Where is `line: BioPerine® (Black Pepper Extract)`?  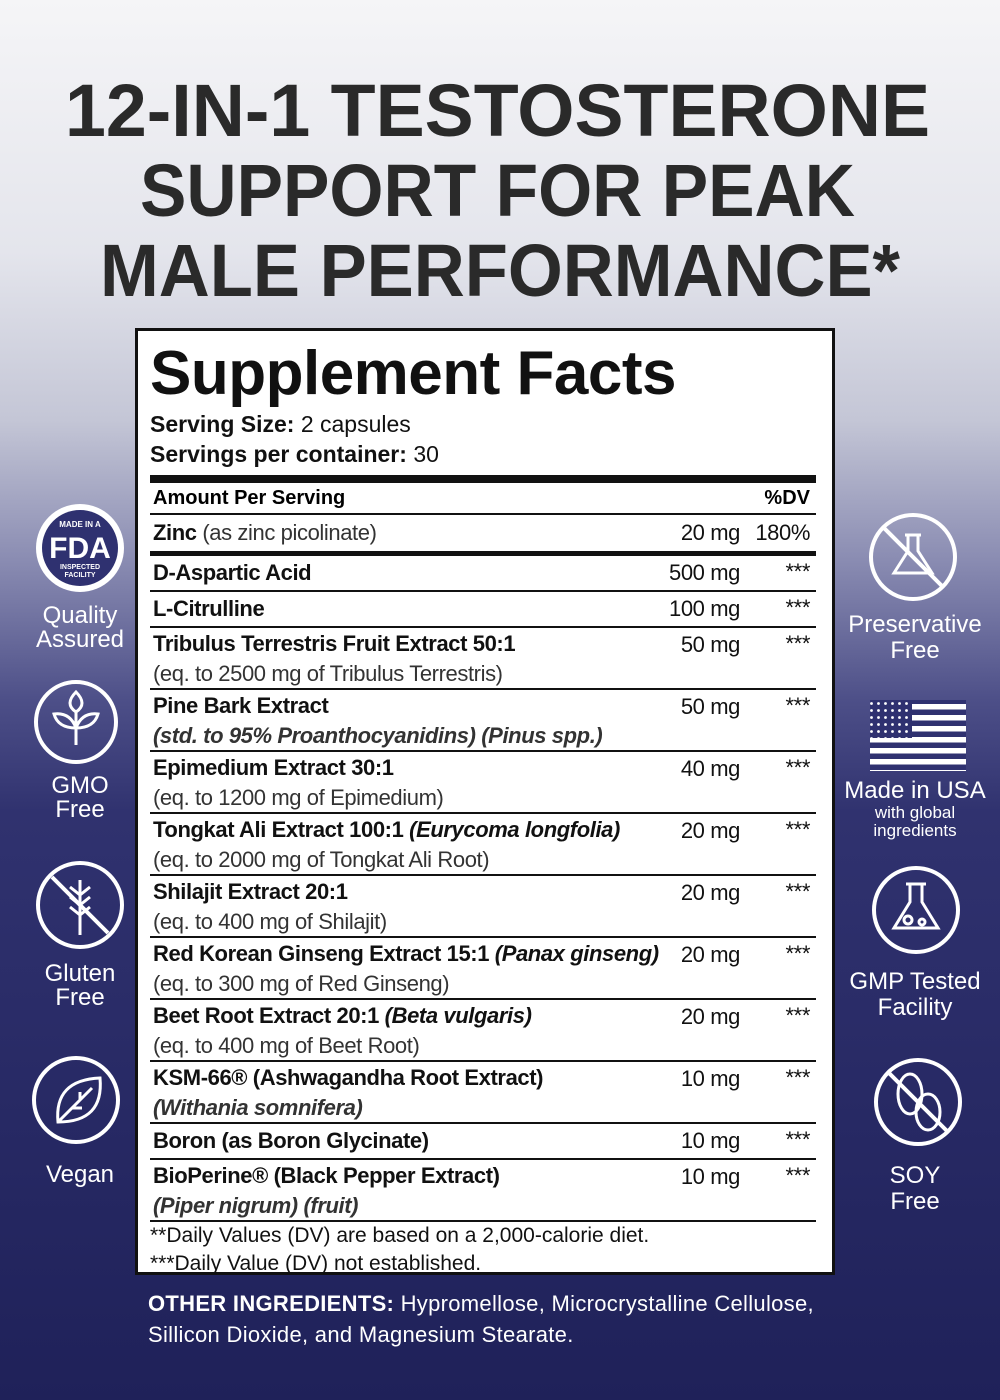
line: BioPerine® (Black Pepper Extract) is located at coordinates (483, 1176).